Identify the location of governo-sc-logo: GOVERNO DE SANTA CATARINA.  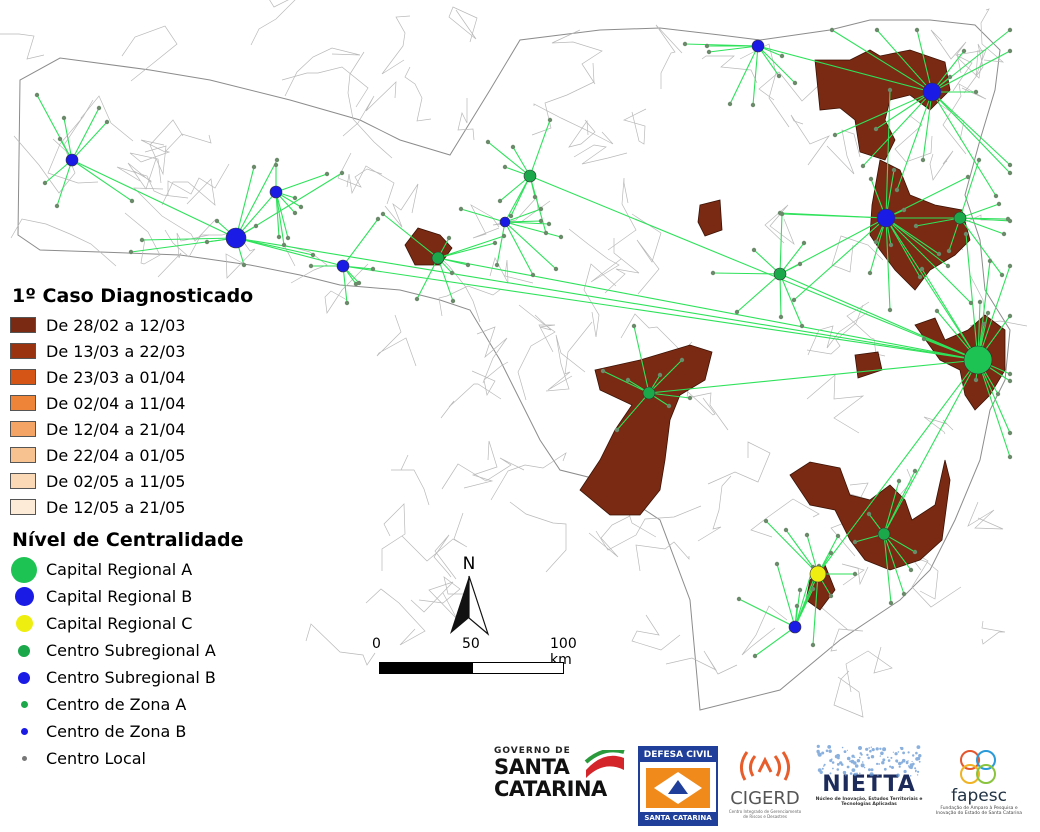
(562, 779).